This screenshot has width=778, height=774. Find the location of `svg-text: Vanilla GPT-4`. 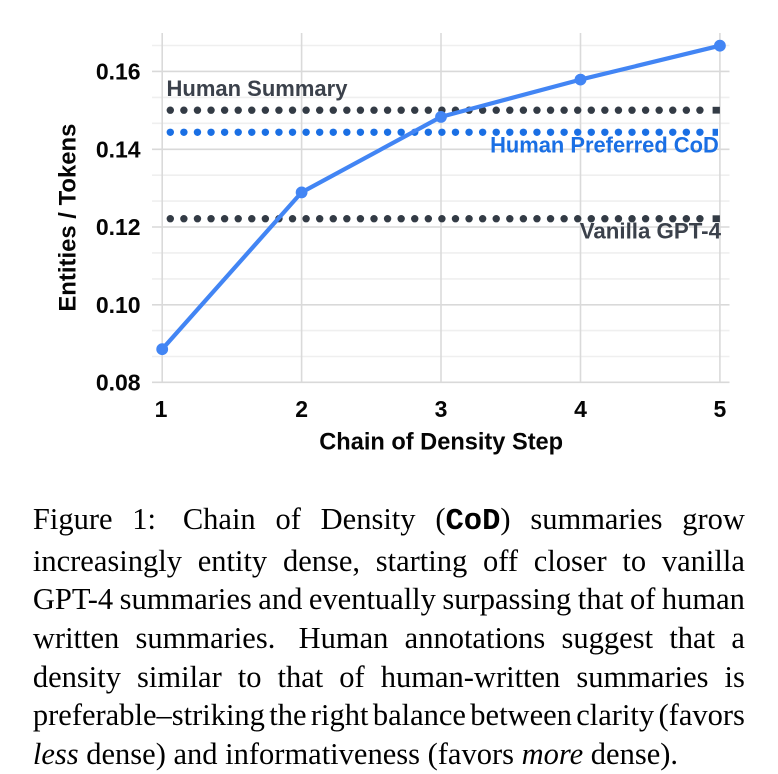

svg-text: Vanilla GPT-4 is located at coordinates (651, 230).